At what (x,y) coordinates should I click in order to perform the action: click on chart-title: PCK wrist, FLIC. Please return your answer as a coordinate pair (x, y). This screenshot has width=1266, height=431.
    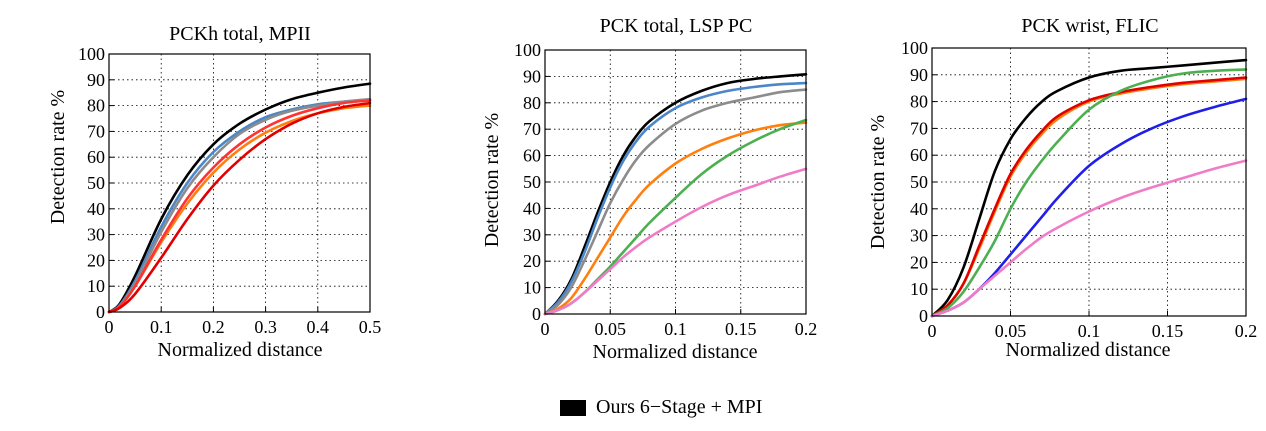
    Looking at the image, I should click on (1089, 26).